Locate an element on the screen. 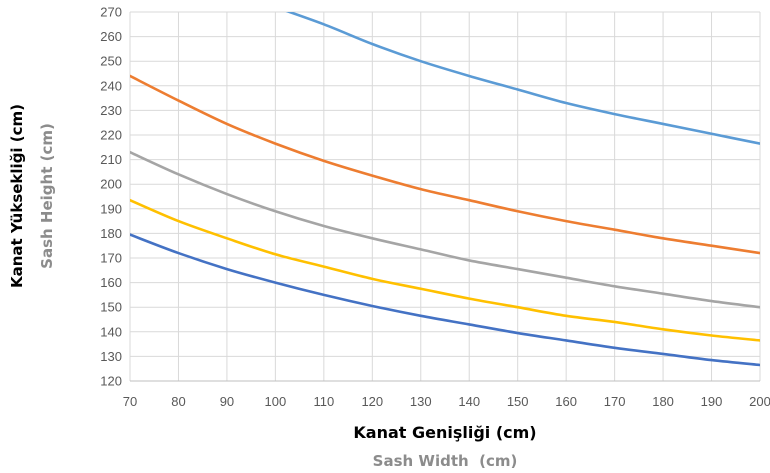  y-tick-label: 250 is located at coordinates (111, 61).